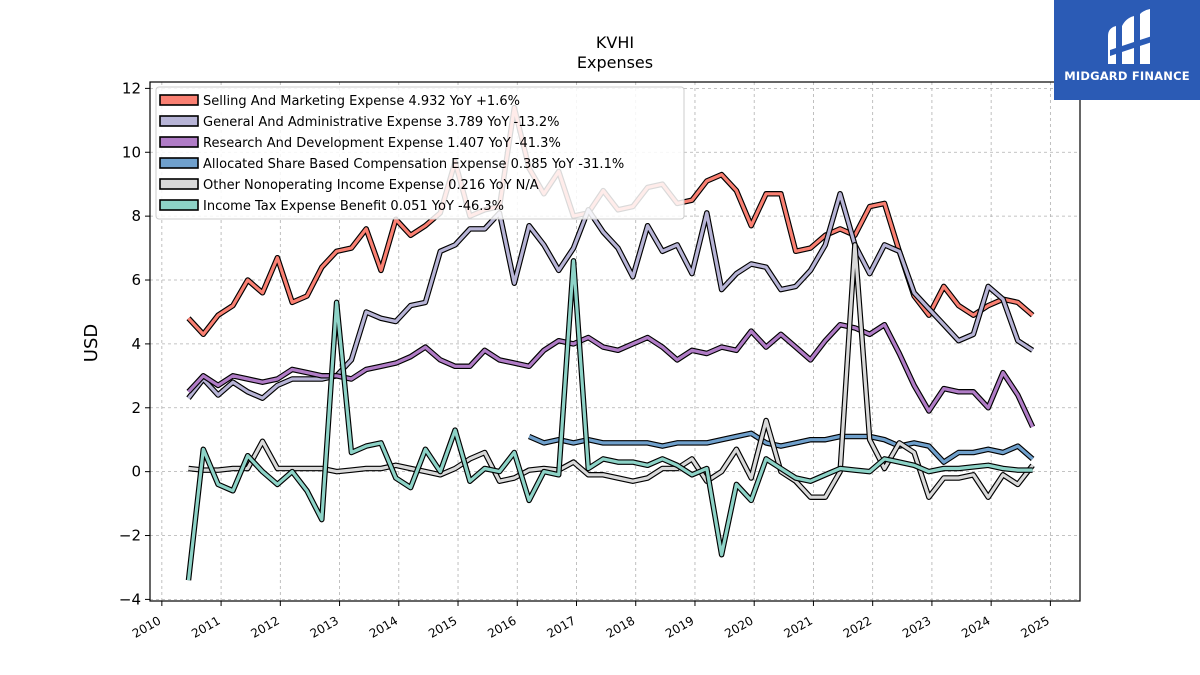  Describe the element at coordinates (857, 626) in the screenshot. I see `x-tick-label: 2022` at that location.